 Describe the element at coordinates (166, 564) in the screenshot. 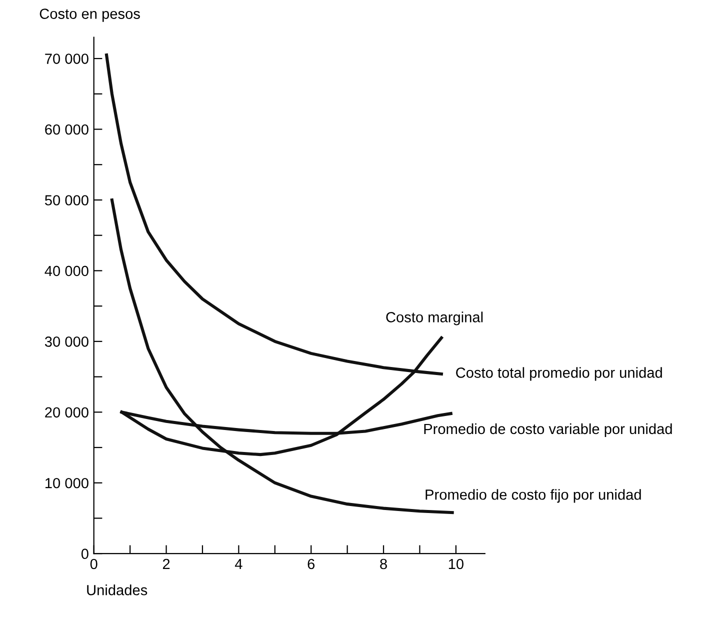

I see `x-tick-label: 2` at that location.